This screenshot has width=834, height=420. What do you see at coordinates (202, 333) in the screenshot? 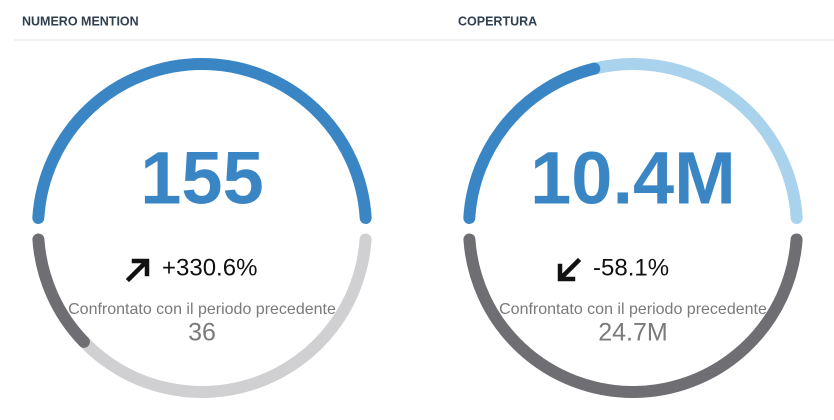
I see `previous-value: 36` at bounding box center [202, 333].